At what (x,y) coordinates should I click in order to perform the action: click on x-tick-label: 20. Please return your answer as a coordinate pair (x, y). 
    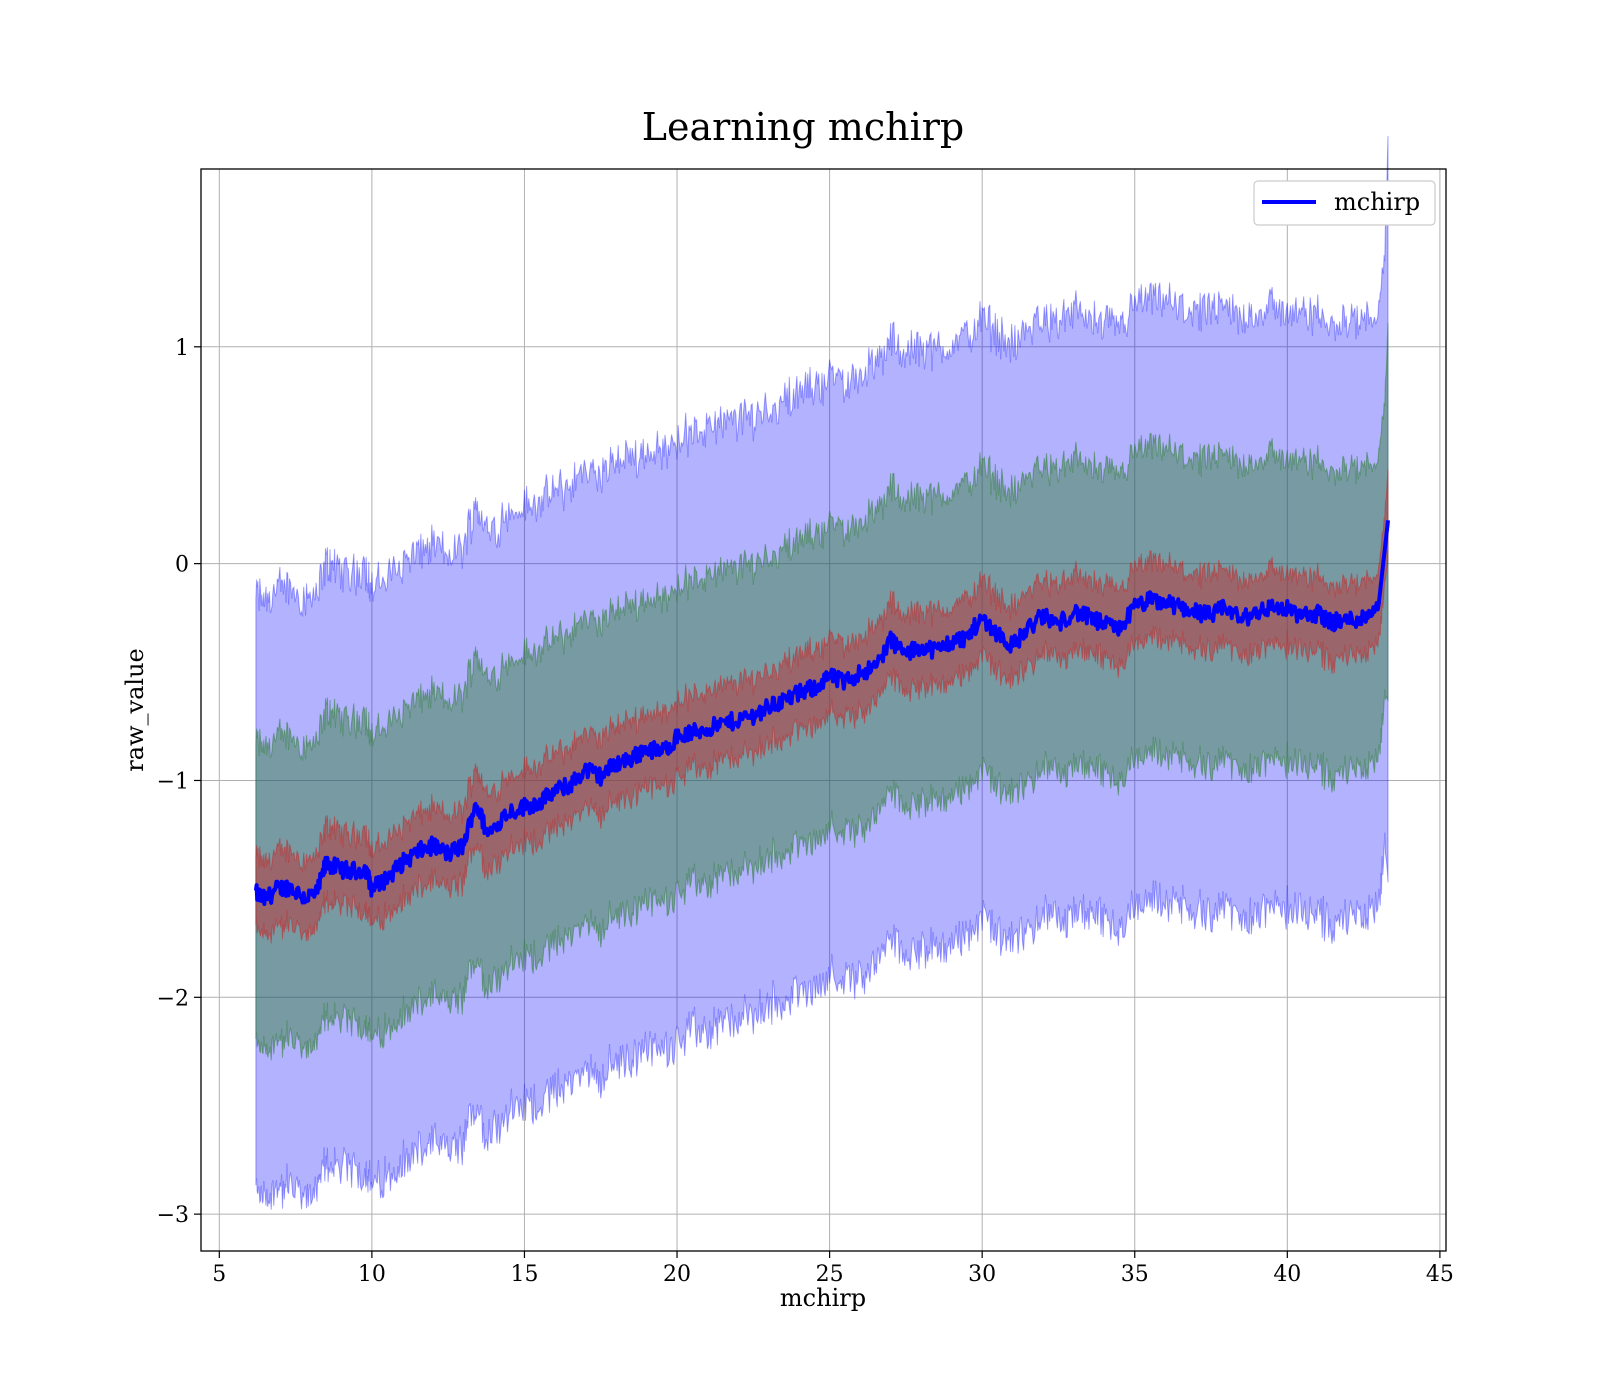
    Looking at the image, I should click on (677, 1274).